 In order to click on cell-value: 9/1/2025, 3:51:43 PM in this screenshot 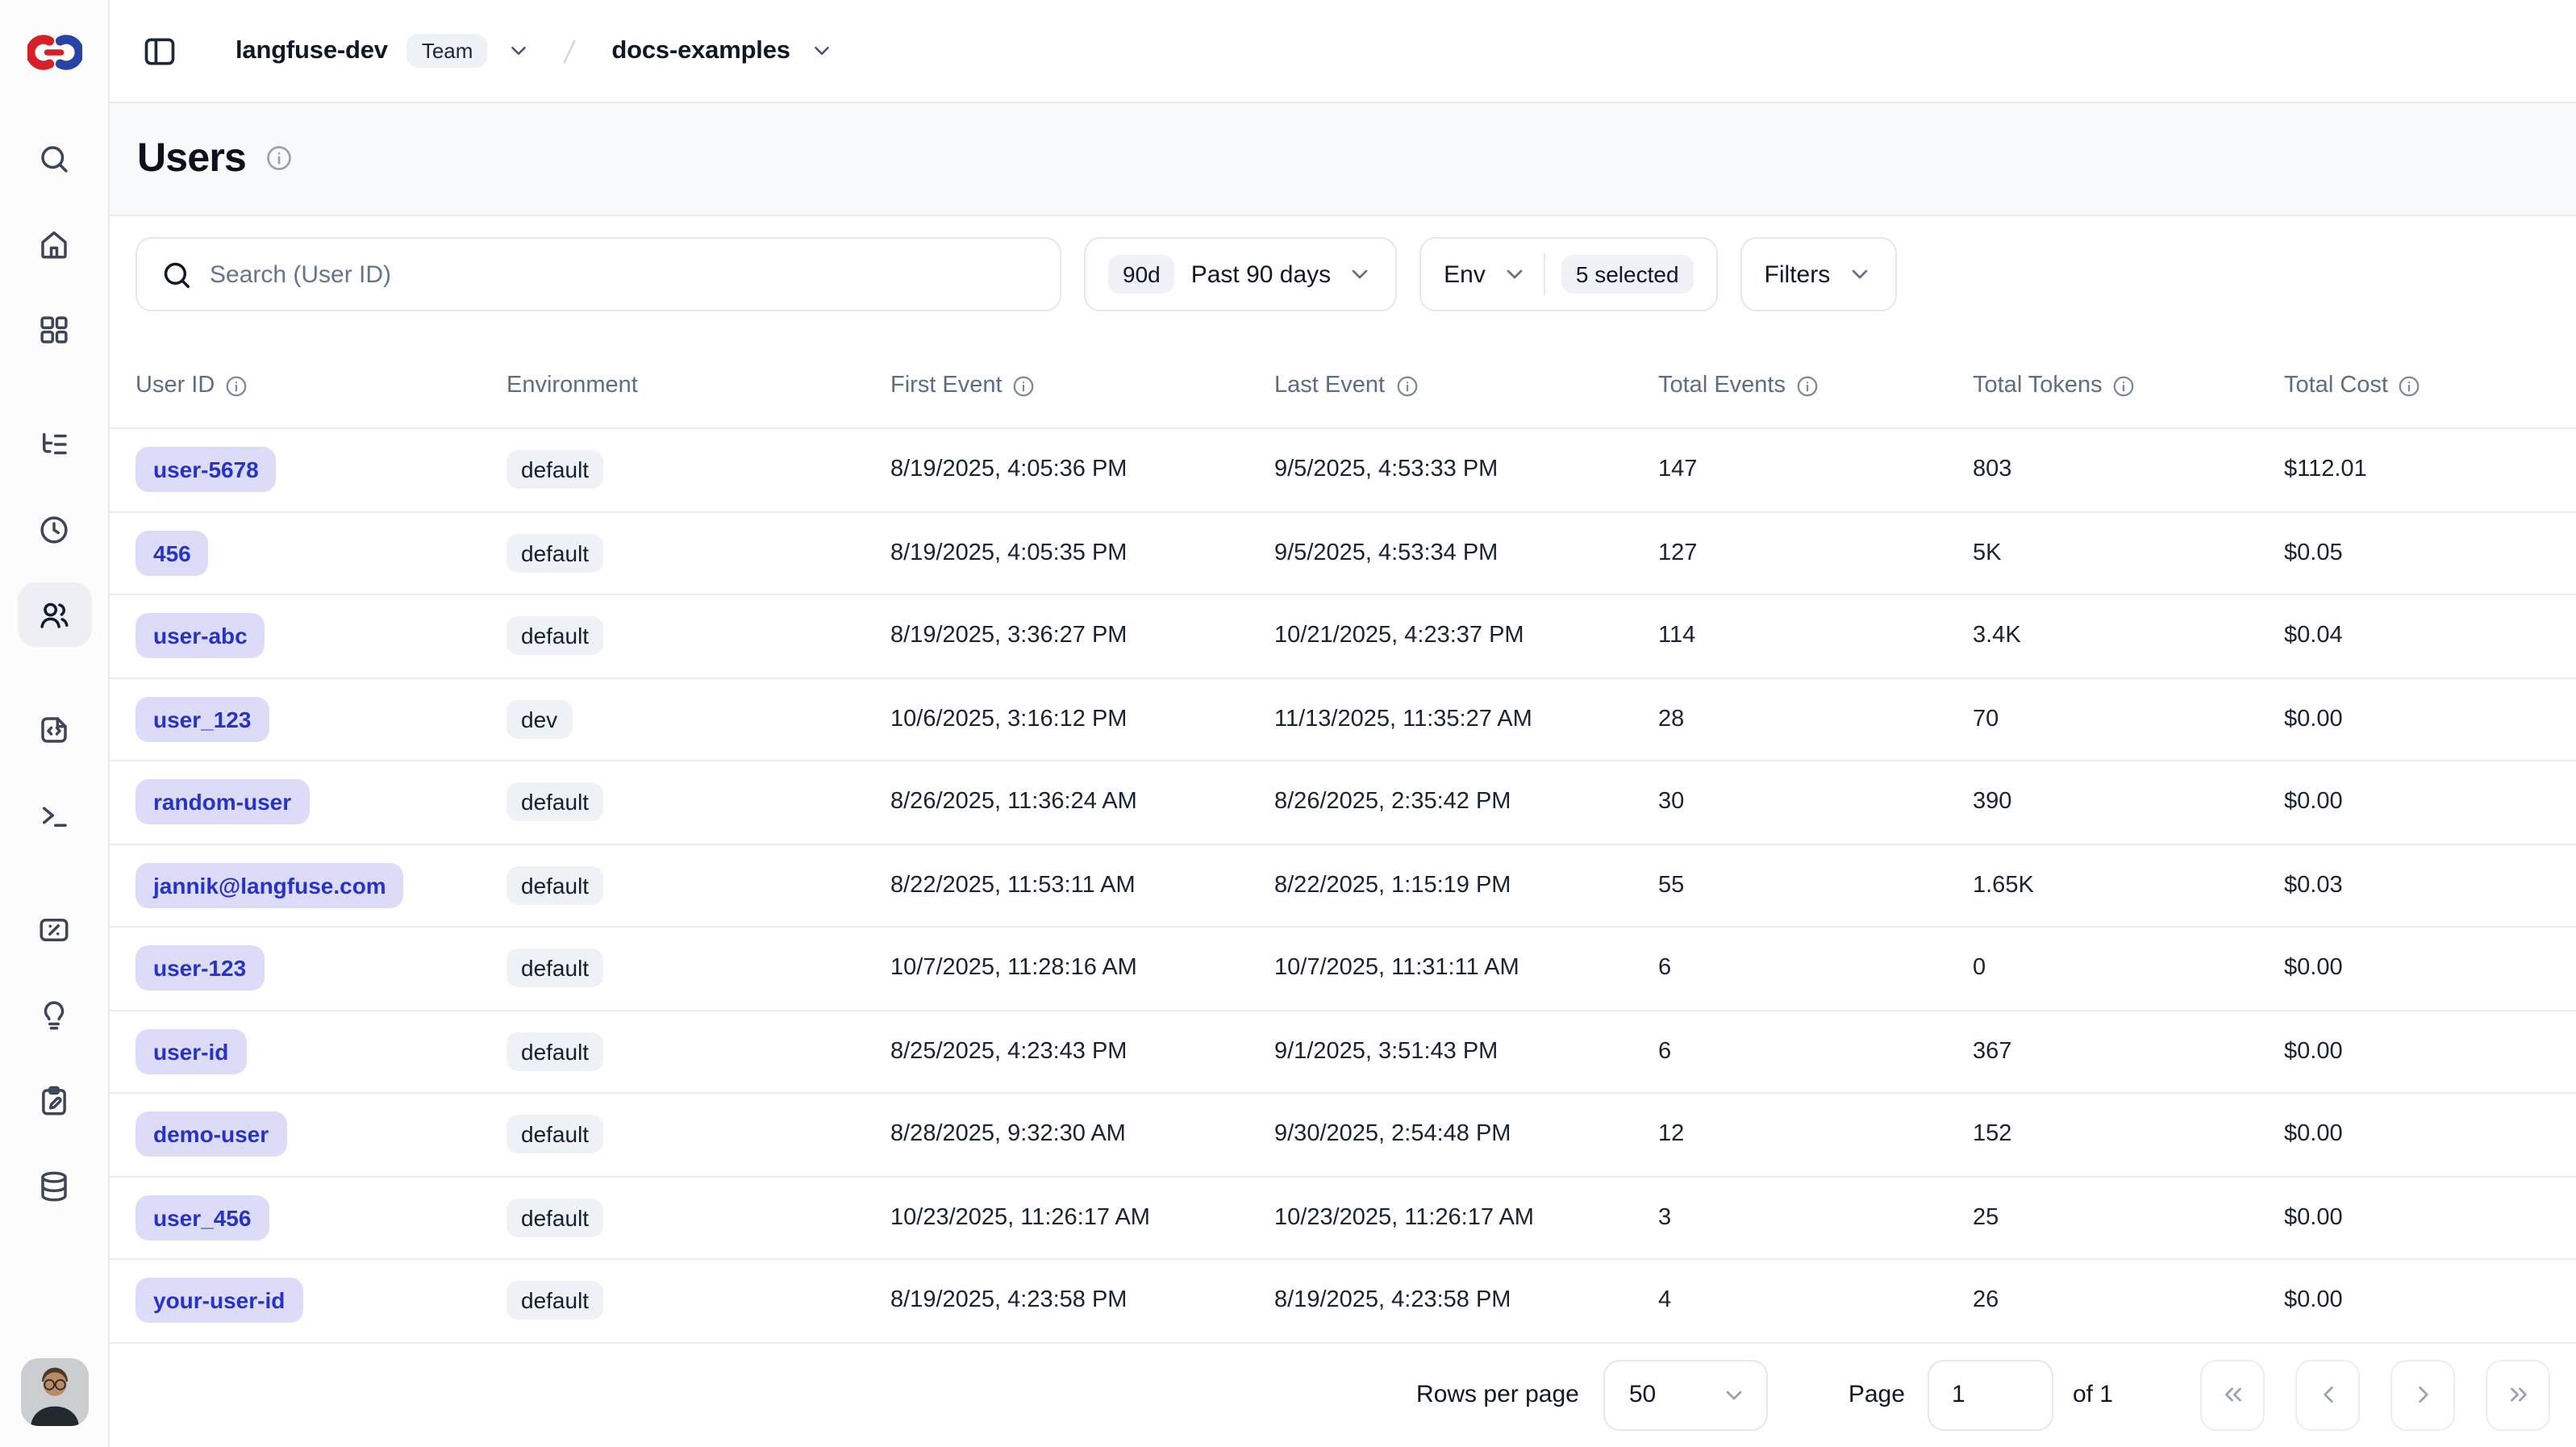, I will do `click(1386, 1051)`.